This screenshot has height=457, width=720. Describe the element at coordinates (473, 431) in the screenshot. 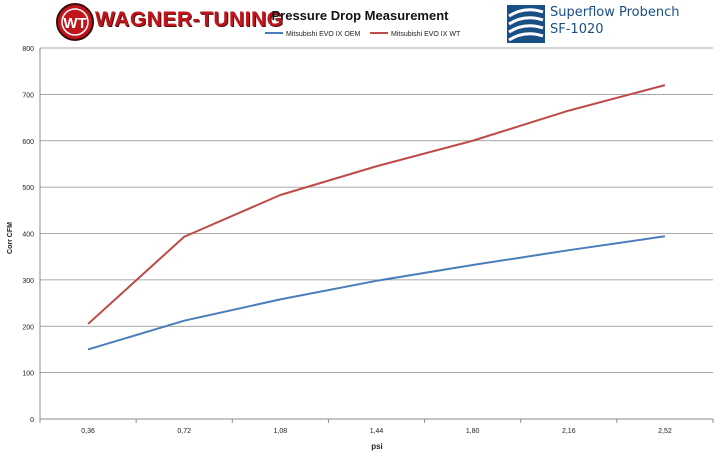

I see `x-tick-label: 1,80` at that location.